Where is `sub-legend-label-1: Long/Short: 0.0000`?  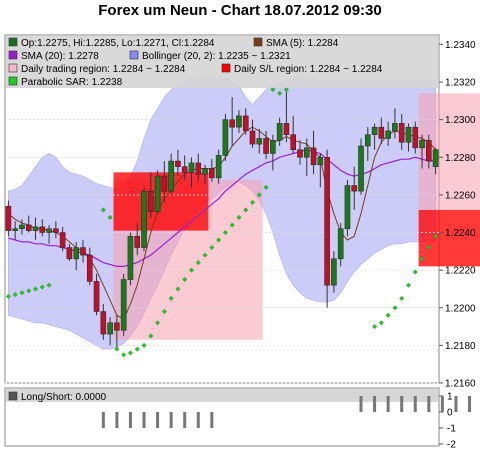 sub-legend-label-1: Long/Short: 0.0000 is located at coordinates (64, 397).